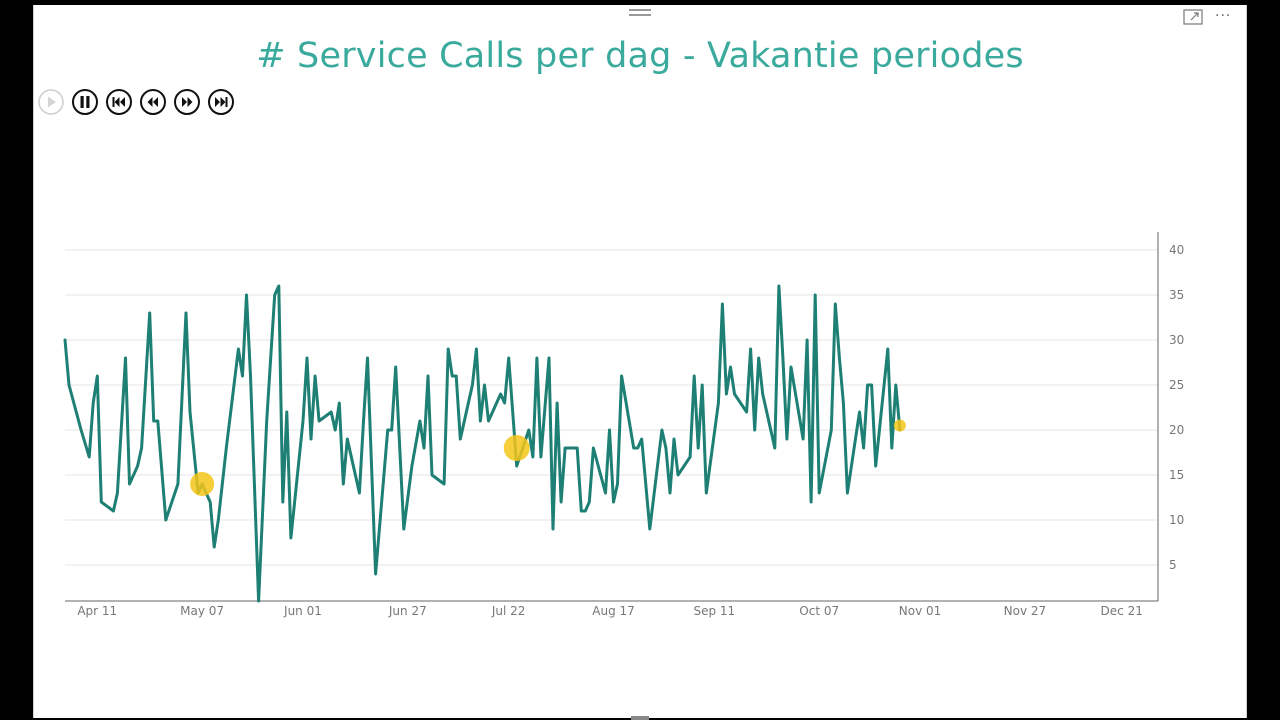 Image resolution: width=1280 pixels, height=720 pixels. I want to click on next-frame-button, so click(187, 102).